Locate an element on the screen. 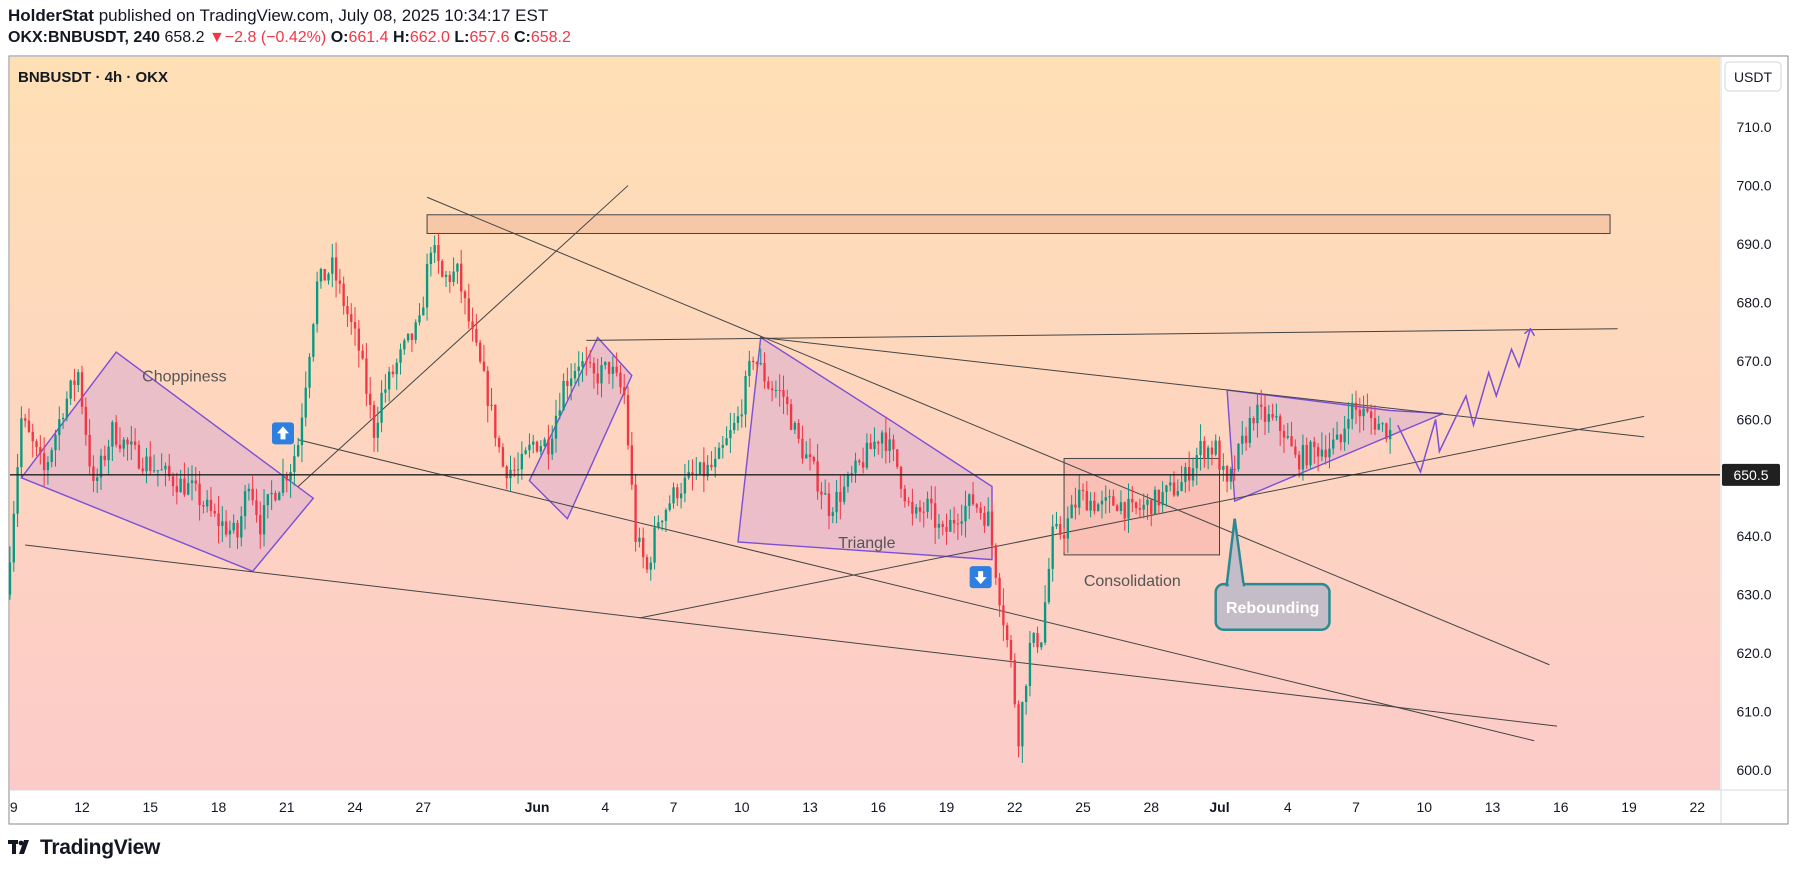  rising-channel is located at coordinates (580, 428).